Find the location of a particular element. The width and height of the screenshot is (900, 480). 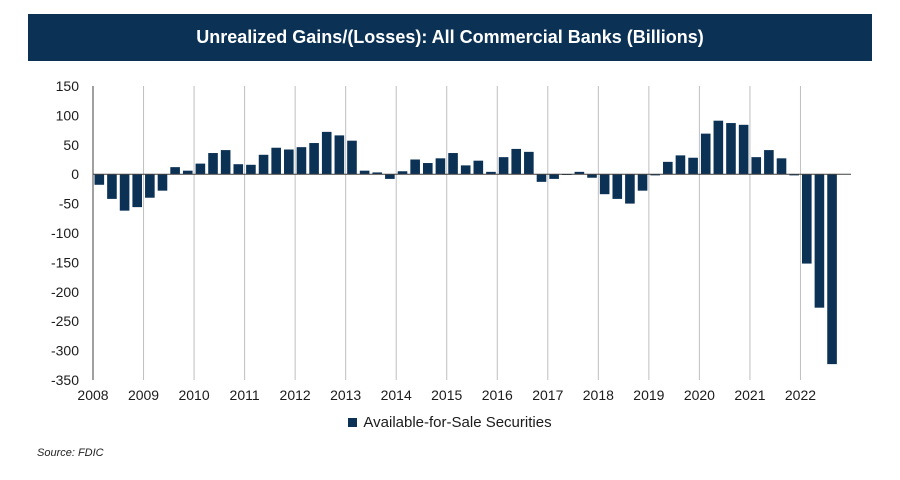

legend-swatch is located at coordinates (353, 422).